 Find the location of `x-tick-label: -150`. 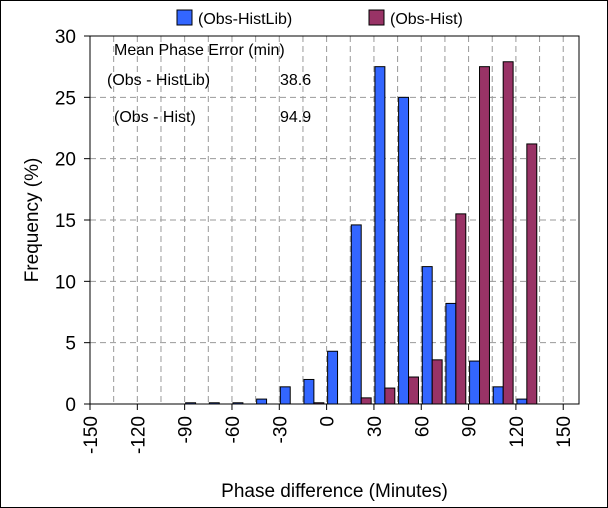

x-tick-label: -150 is located at coordinates (91, 435).